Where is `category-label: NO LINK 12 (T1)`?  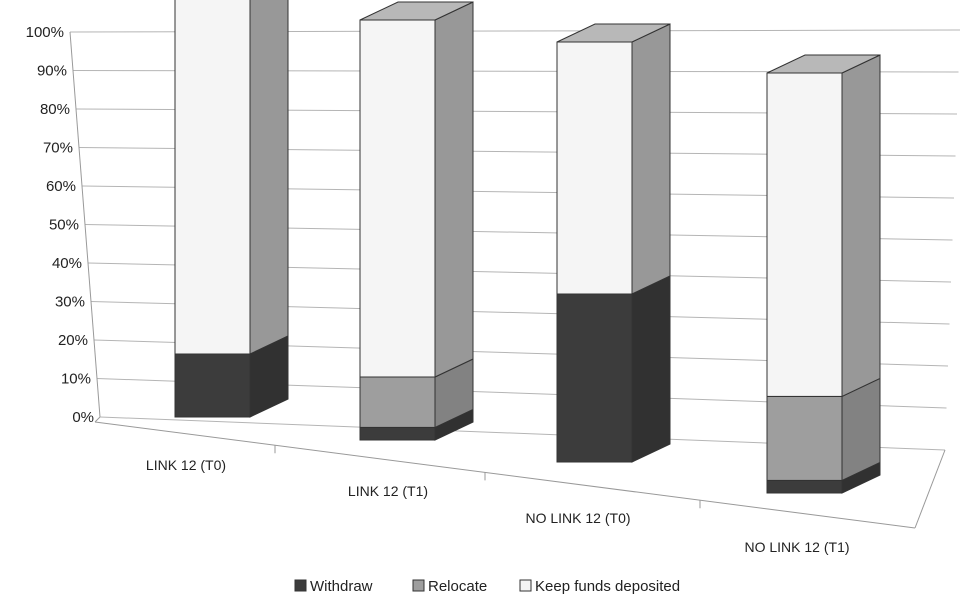
category-label: NO LINK 12 (T1) is located at coordinates (796, 547).